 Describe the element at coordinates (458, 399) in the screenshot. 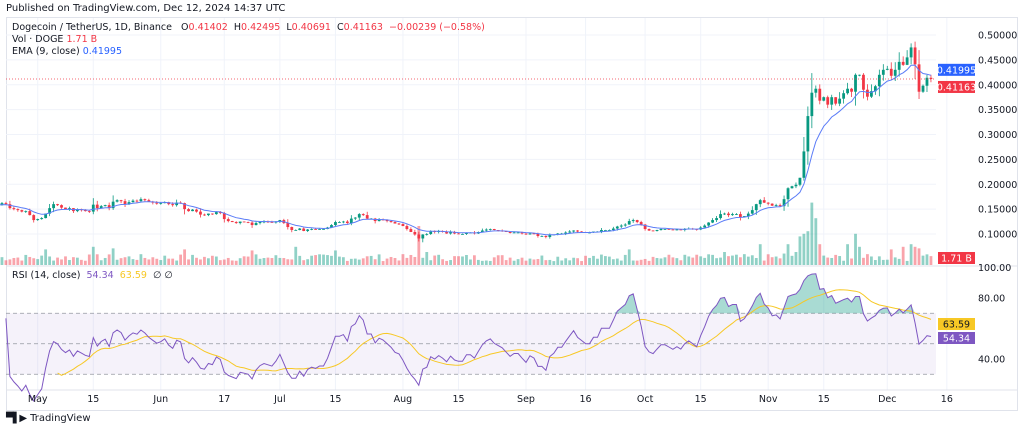

I see `time-tick-label: 15` at that location.